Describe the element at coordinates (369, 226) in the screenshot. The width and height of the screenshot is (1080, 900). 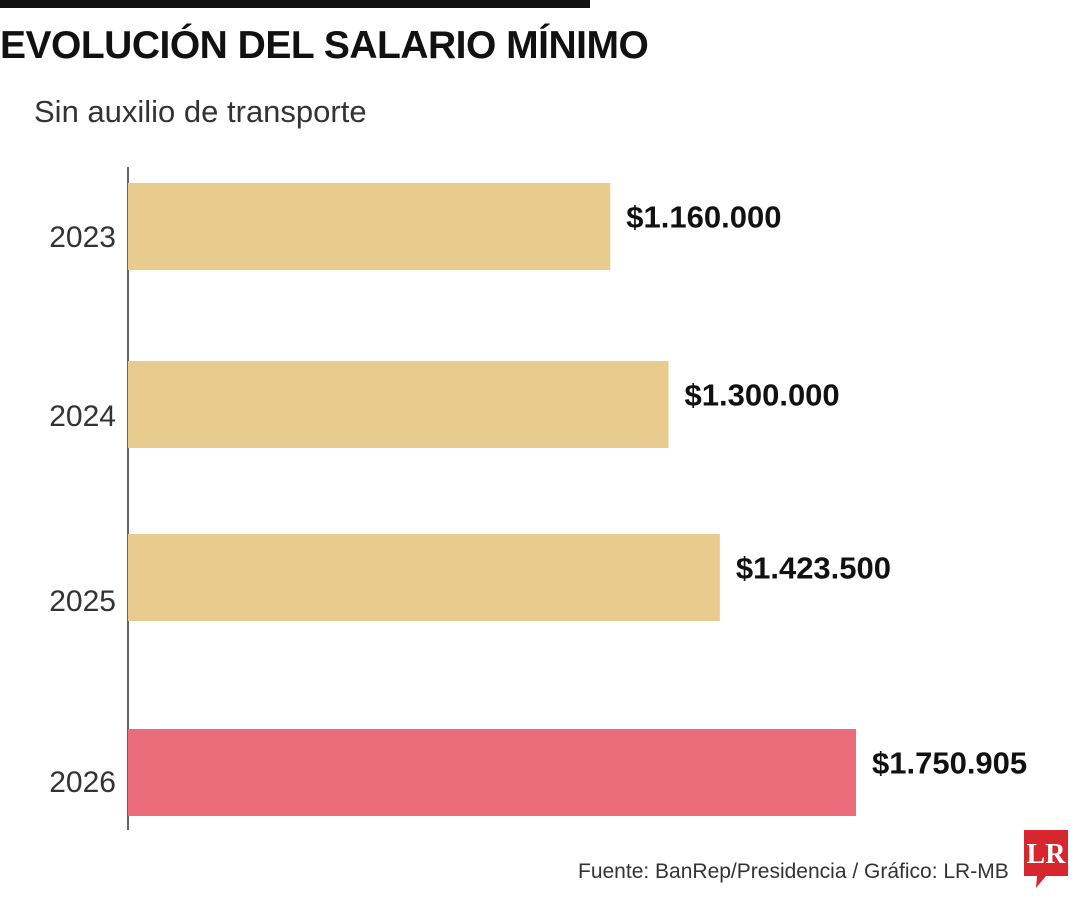
I see `bar-2023` at that location.